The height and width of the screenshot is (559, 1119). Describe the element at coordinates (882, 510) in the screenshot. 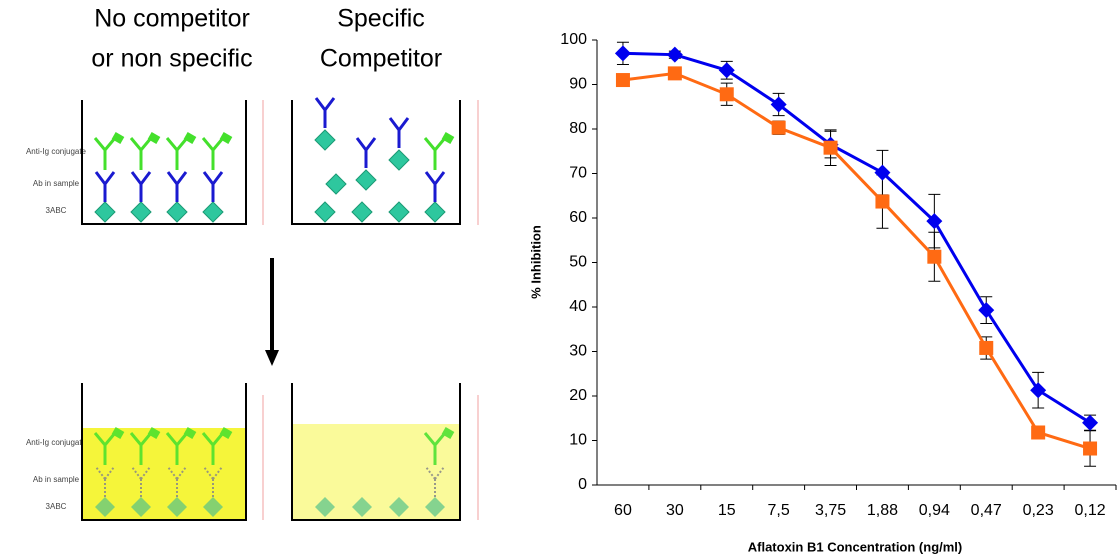

I see `x-tick-label: 1,88` at that location.